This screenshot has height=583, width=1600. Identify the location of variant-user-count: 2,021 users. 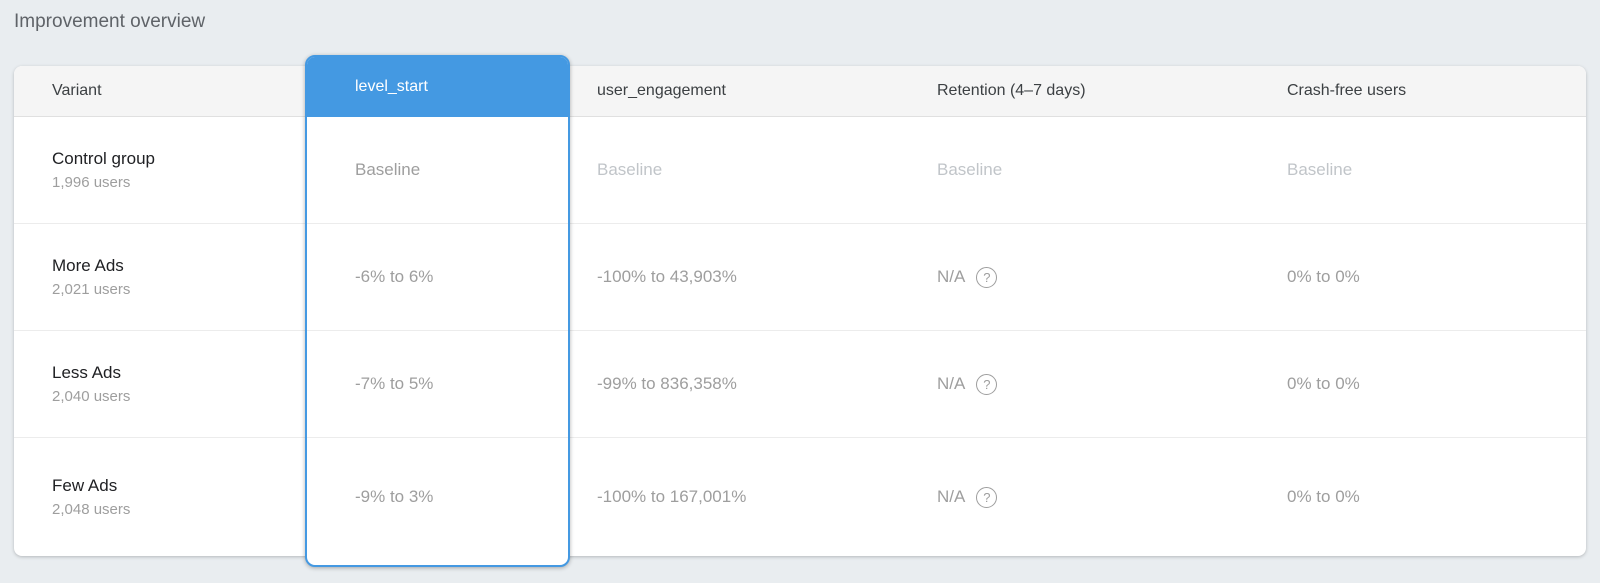
(91, 289).